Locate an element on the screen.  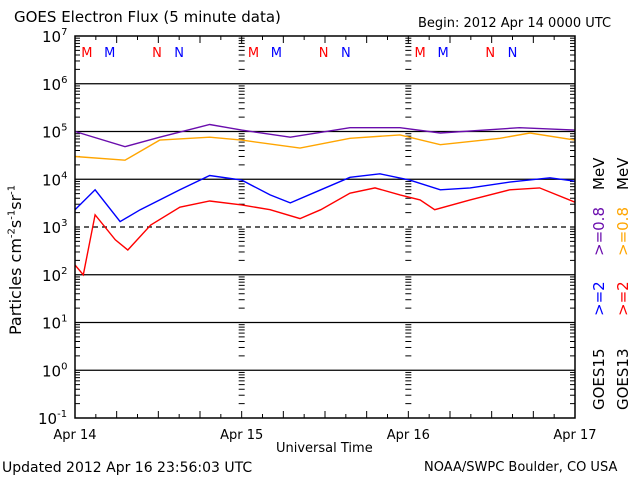
series-line-goes13-0-8-mev is located at coordinates (325, 146).